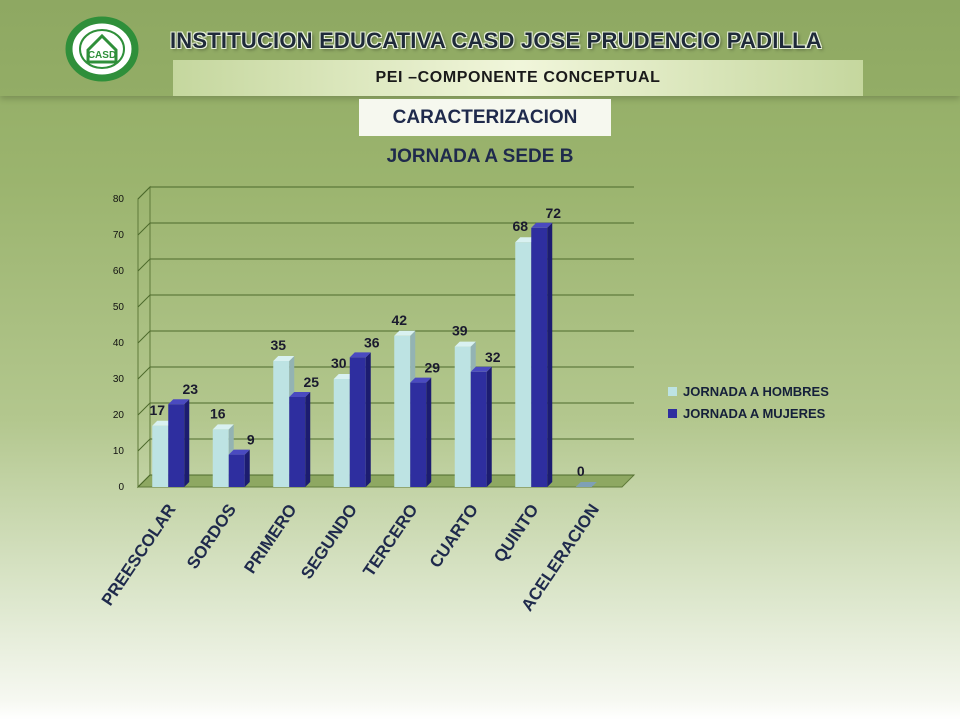  I want to click on legend-item-women: JORNADA A MUJERES, so click(748, 413).